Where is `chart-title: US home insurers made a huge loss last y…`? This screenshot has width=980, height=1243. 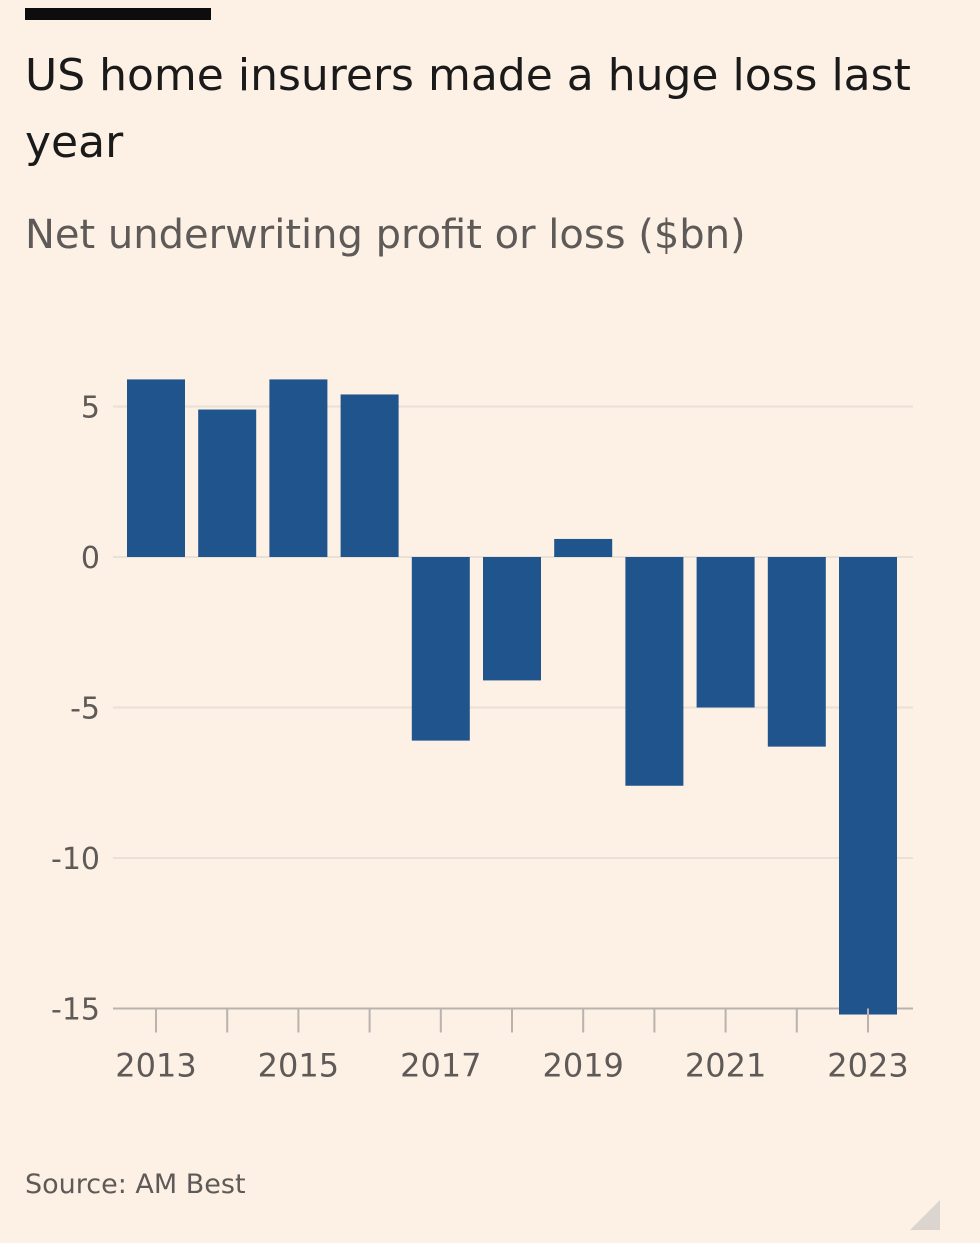 chart-title: US home insurers made a huge loss last y… is located at coordinates (468, 109).